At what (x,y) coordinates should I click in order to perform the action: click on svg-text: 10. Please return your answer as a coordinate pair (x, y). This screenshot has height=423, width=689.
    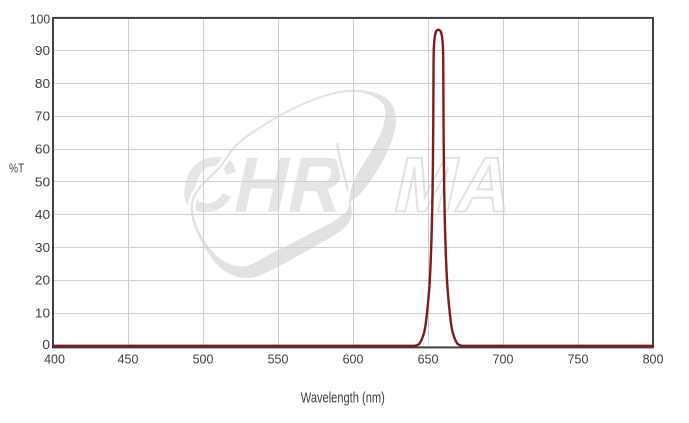
    Looking at the image, I should click on (42, 313).